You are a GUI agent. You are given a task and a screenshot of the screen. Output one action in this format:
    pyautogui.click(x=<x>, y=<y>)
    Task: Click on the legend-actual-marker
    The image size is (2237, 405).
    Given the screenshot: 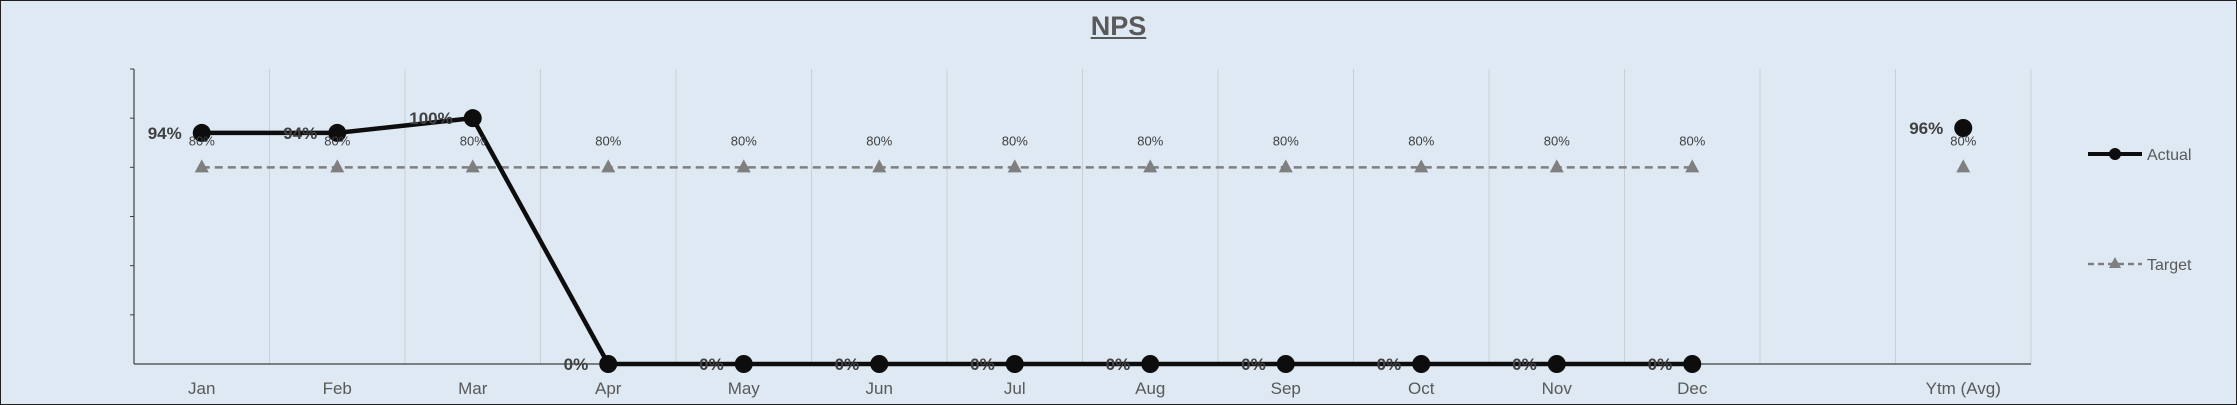 What is the action you would take?
    pyautogui.click(x=2115, y=154)
    